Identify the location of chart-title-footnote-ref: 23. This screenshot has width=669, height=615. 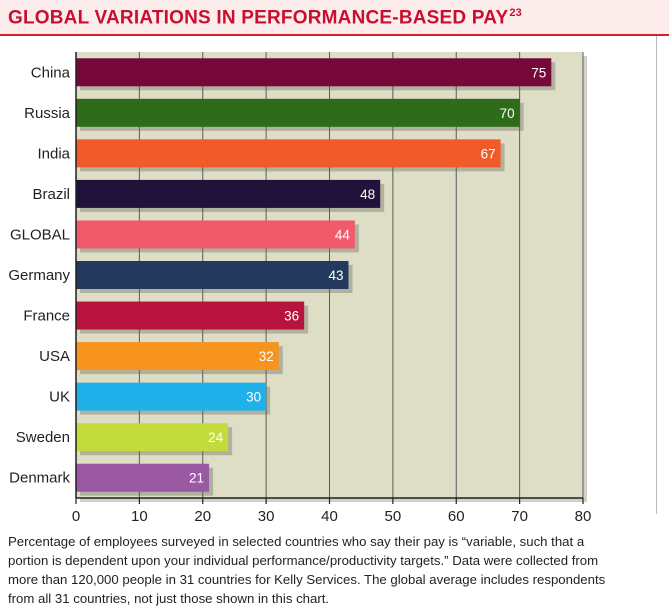
(515, 13).